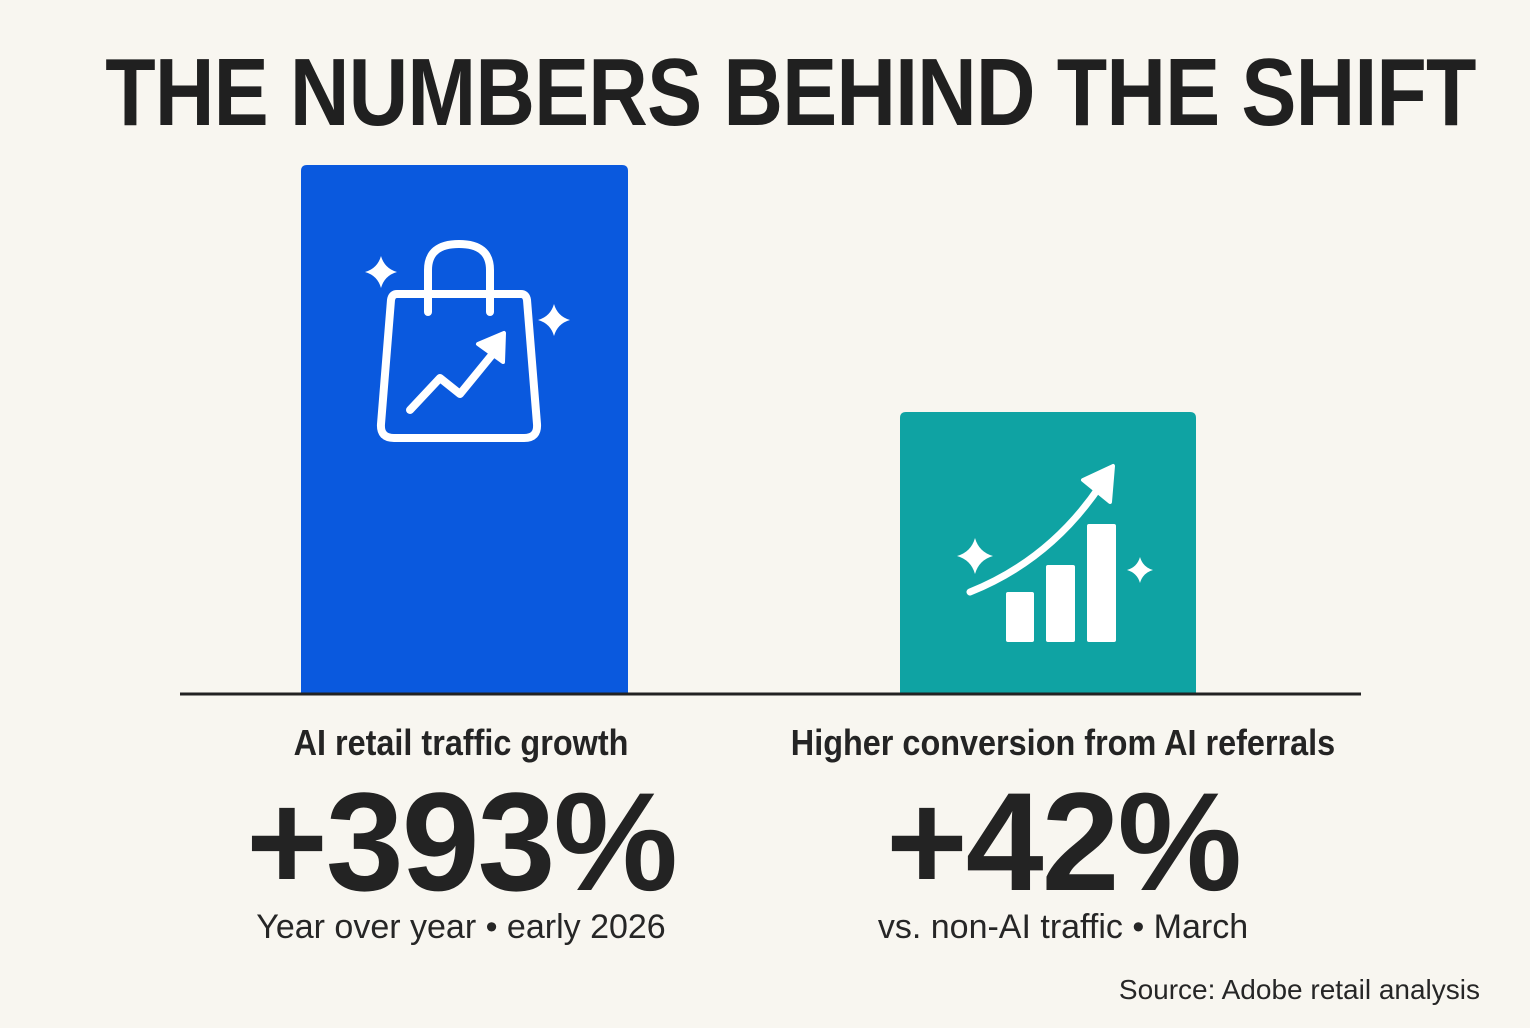 Image resolution: width=1530 pixels, height=1028 pixels. Describe the element at coordinates (461, 742) in the screenshot. I see `category-label-traffic-growth: AI retail traffic growth` at that location.